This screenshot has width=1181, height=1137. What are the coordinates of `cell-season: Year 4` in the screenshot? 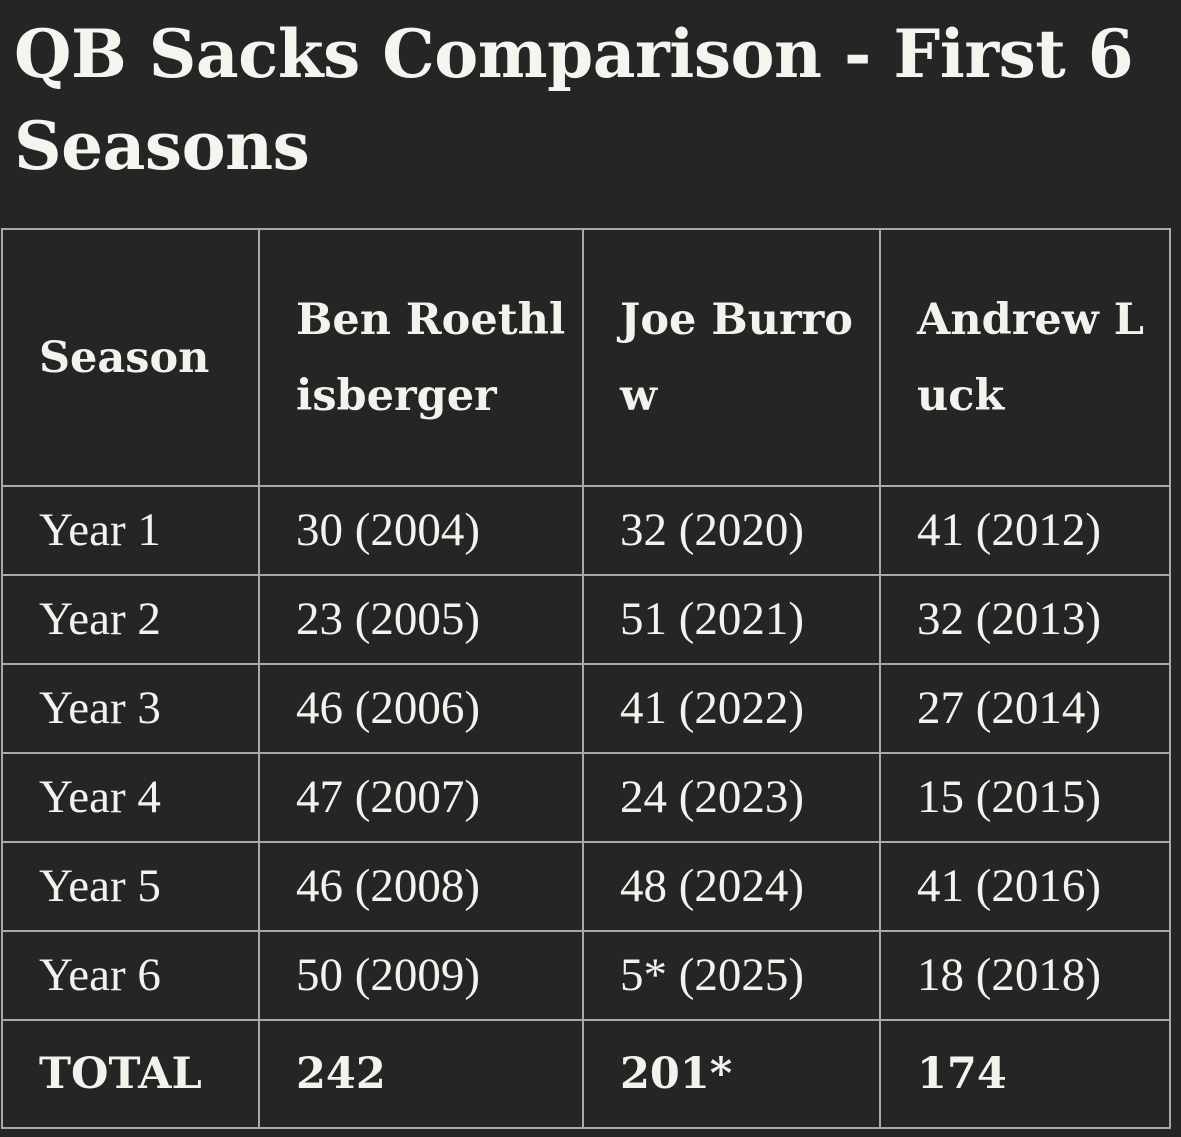 It's located at (130, 797).